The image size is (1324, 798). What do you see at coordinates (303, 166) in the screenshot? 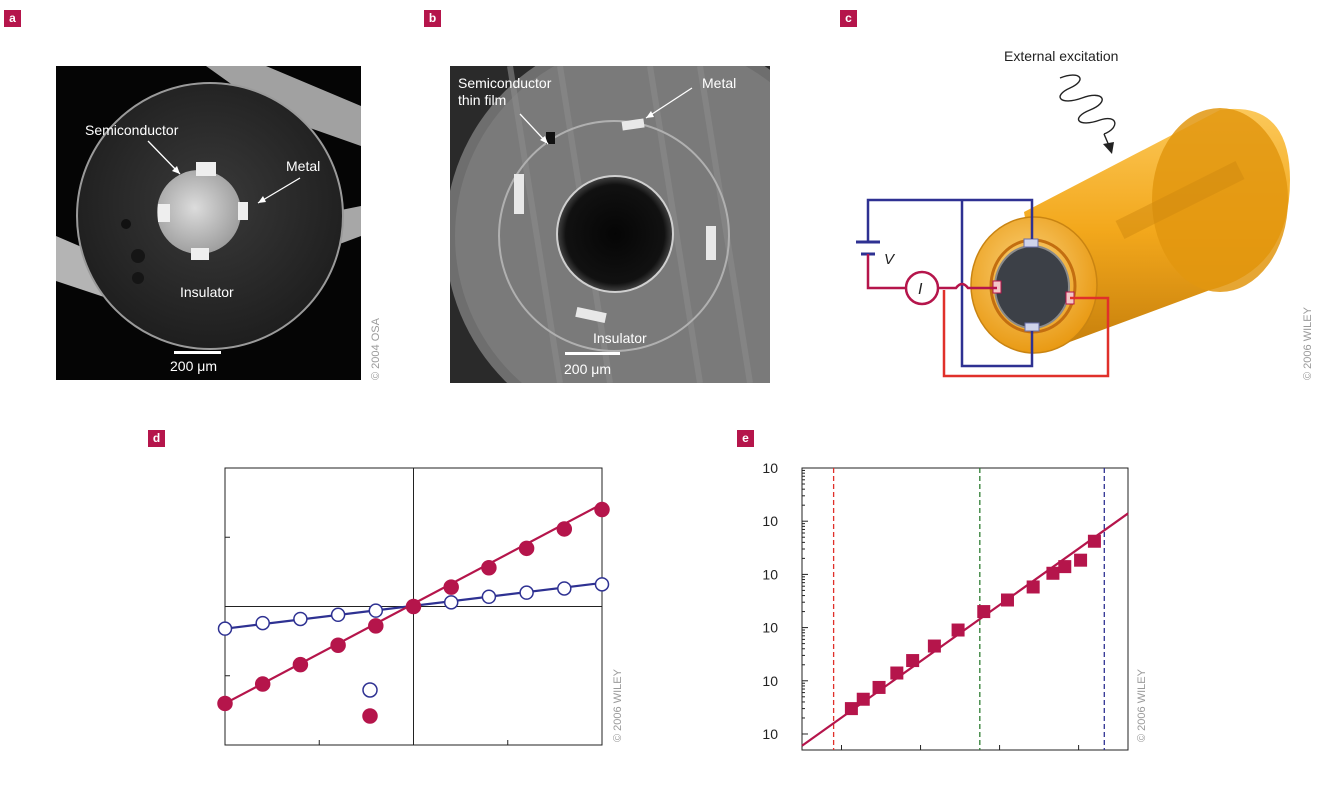
I see `label-metal-a: Metal` at bounding box center [303, 166].